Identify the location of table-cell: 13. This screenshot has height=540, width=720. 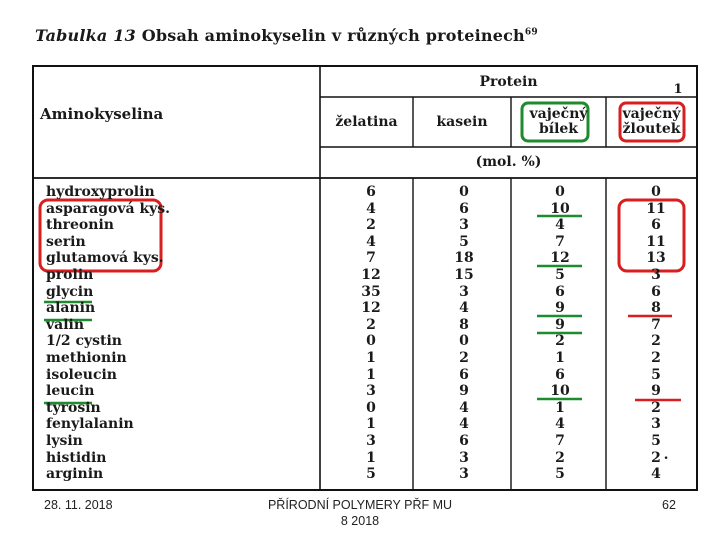
(656, 258).